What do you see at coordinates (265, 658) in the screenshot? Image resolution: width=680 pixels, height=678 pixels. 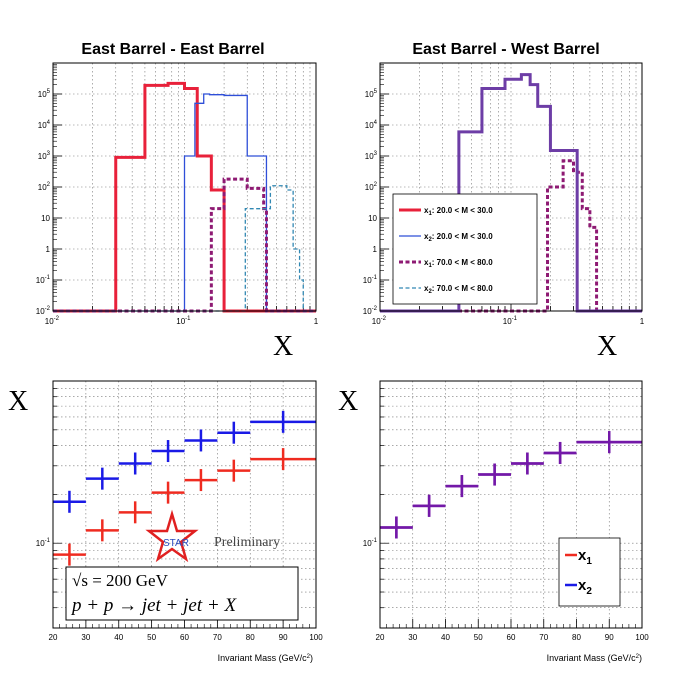 I see `x-axis-label-bottom-left: Invariant Mass (GeV/c2)` at bounding box center [265, 658].